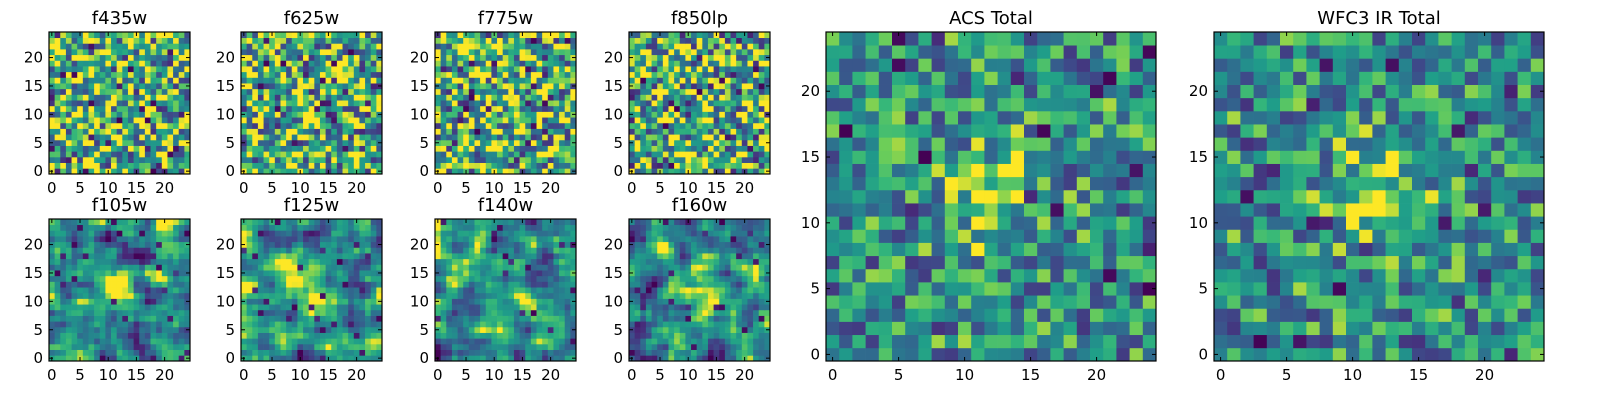 This screenshot has height=400, width=1600. What do you see at coordinates (312, 103) in the screenshot?
I see `heatmap-cells` at bounding box center [312, 103].